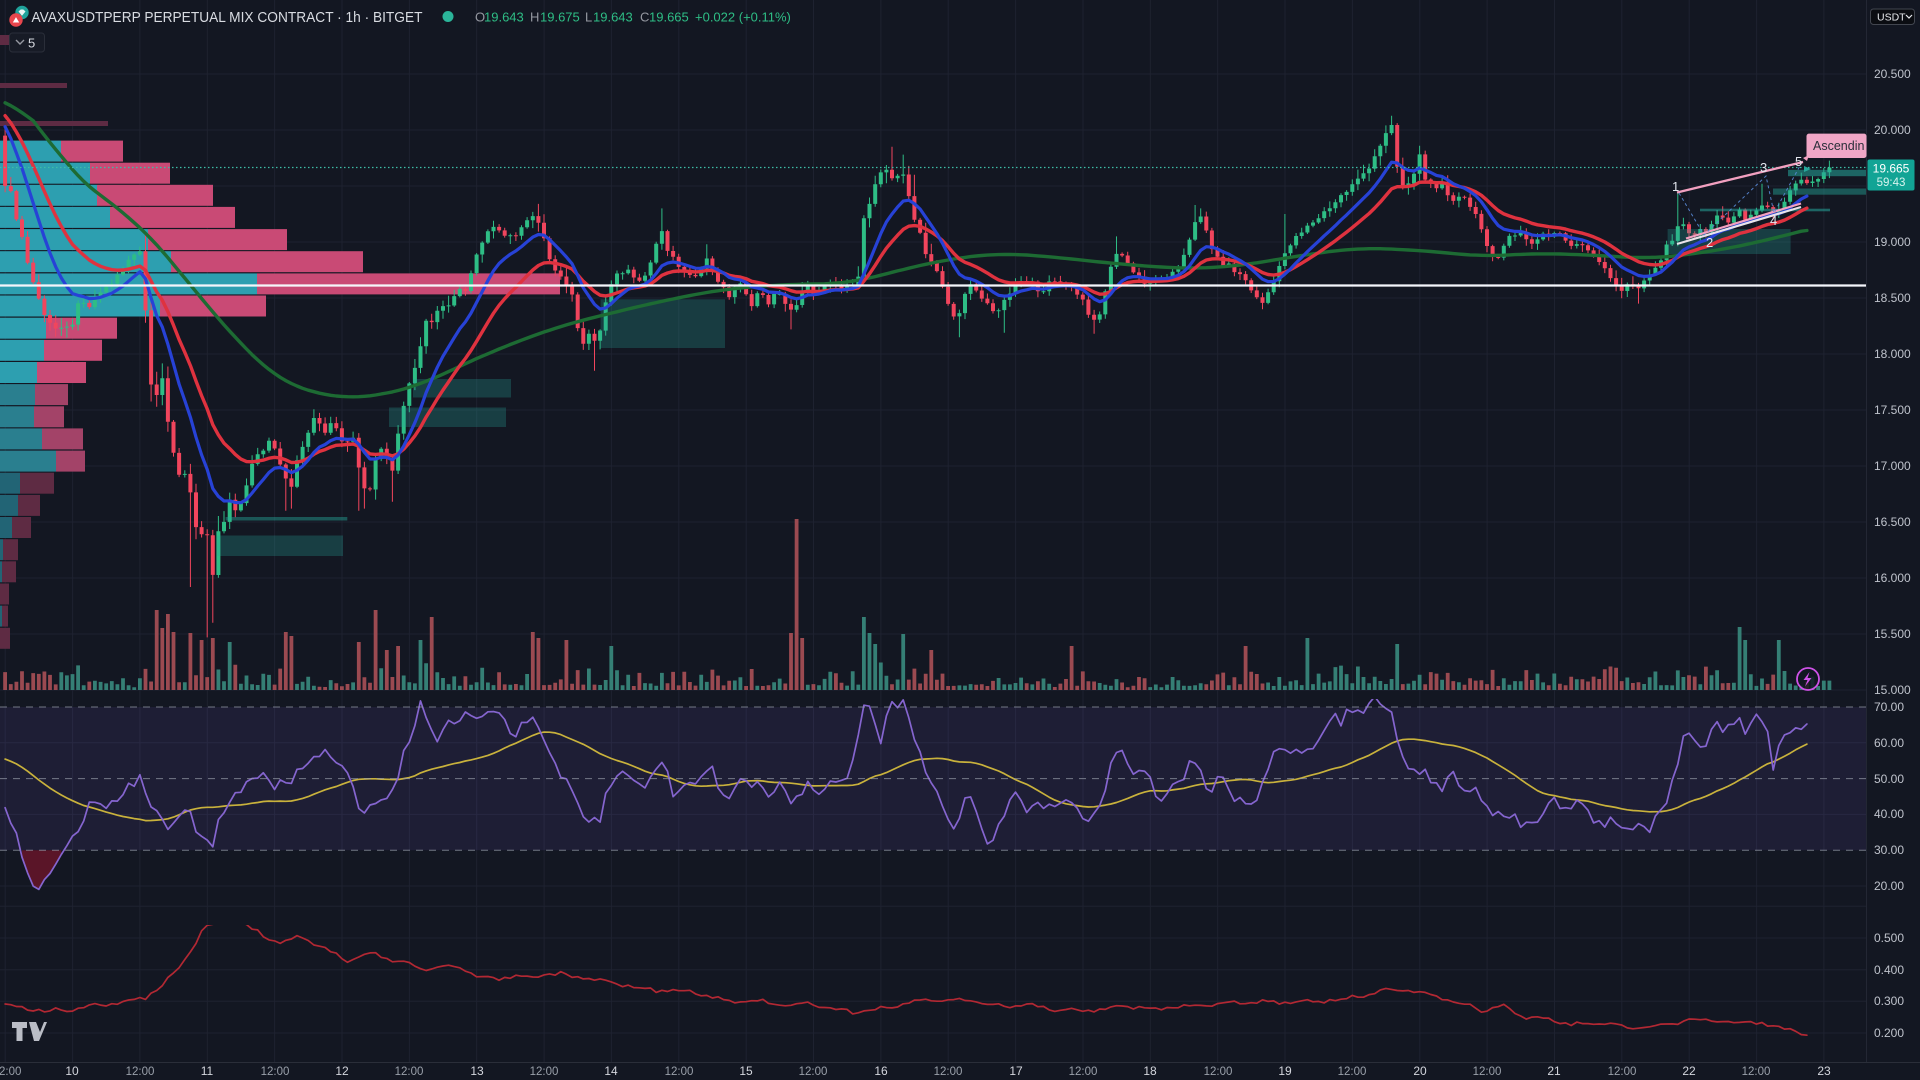 The width and height of the screenshot is (1920, 1080). I want to click on svg-text: 21, so click(1554, 1071).